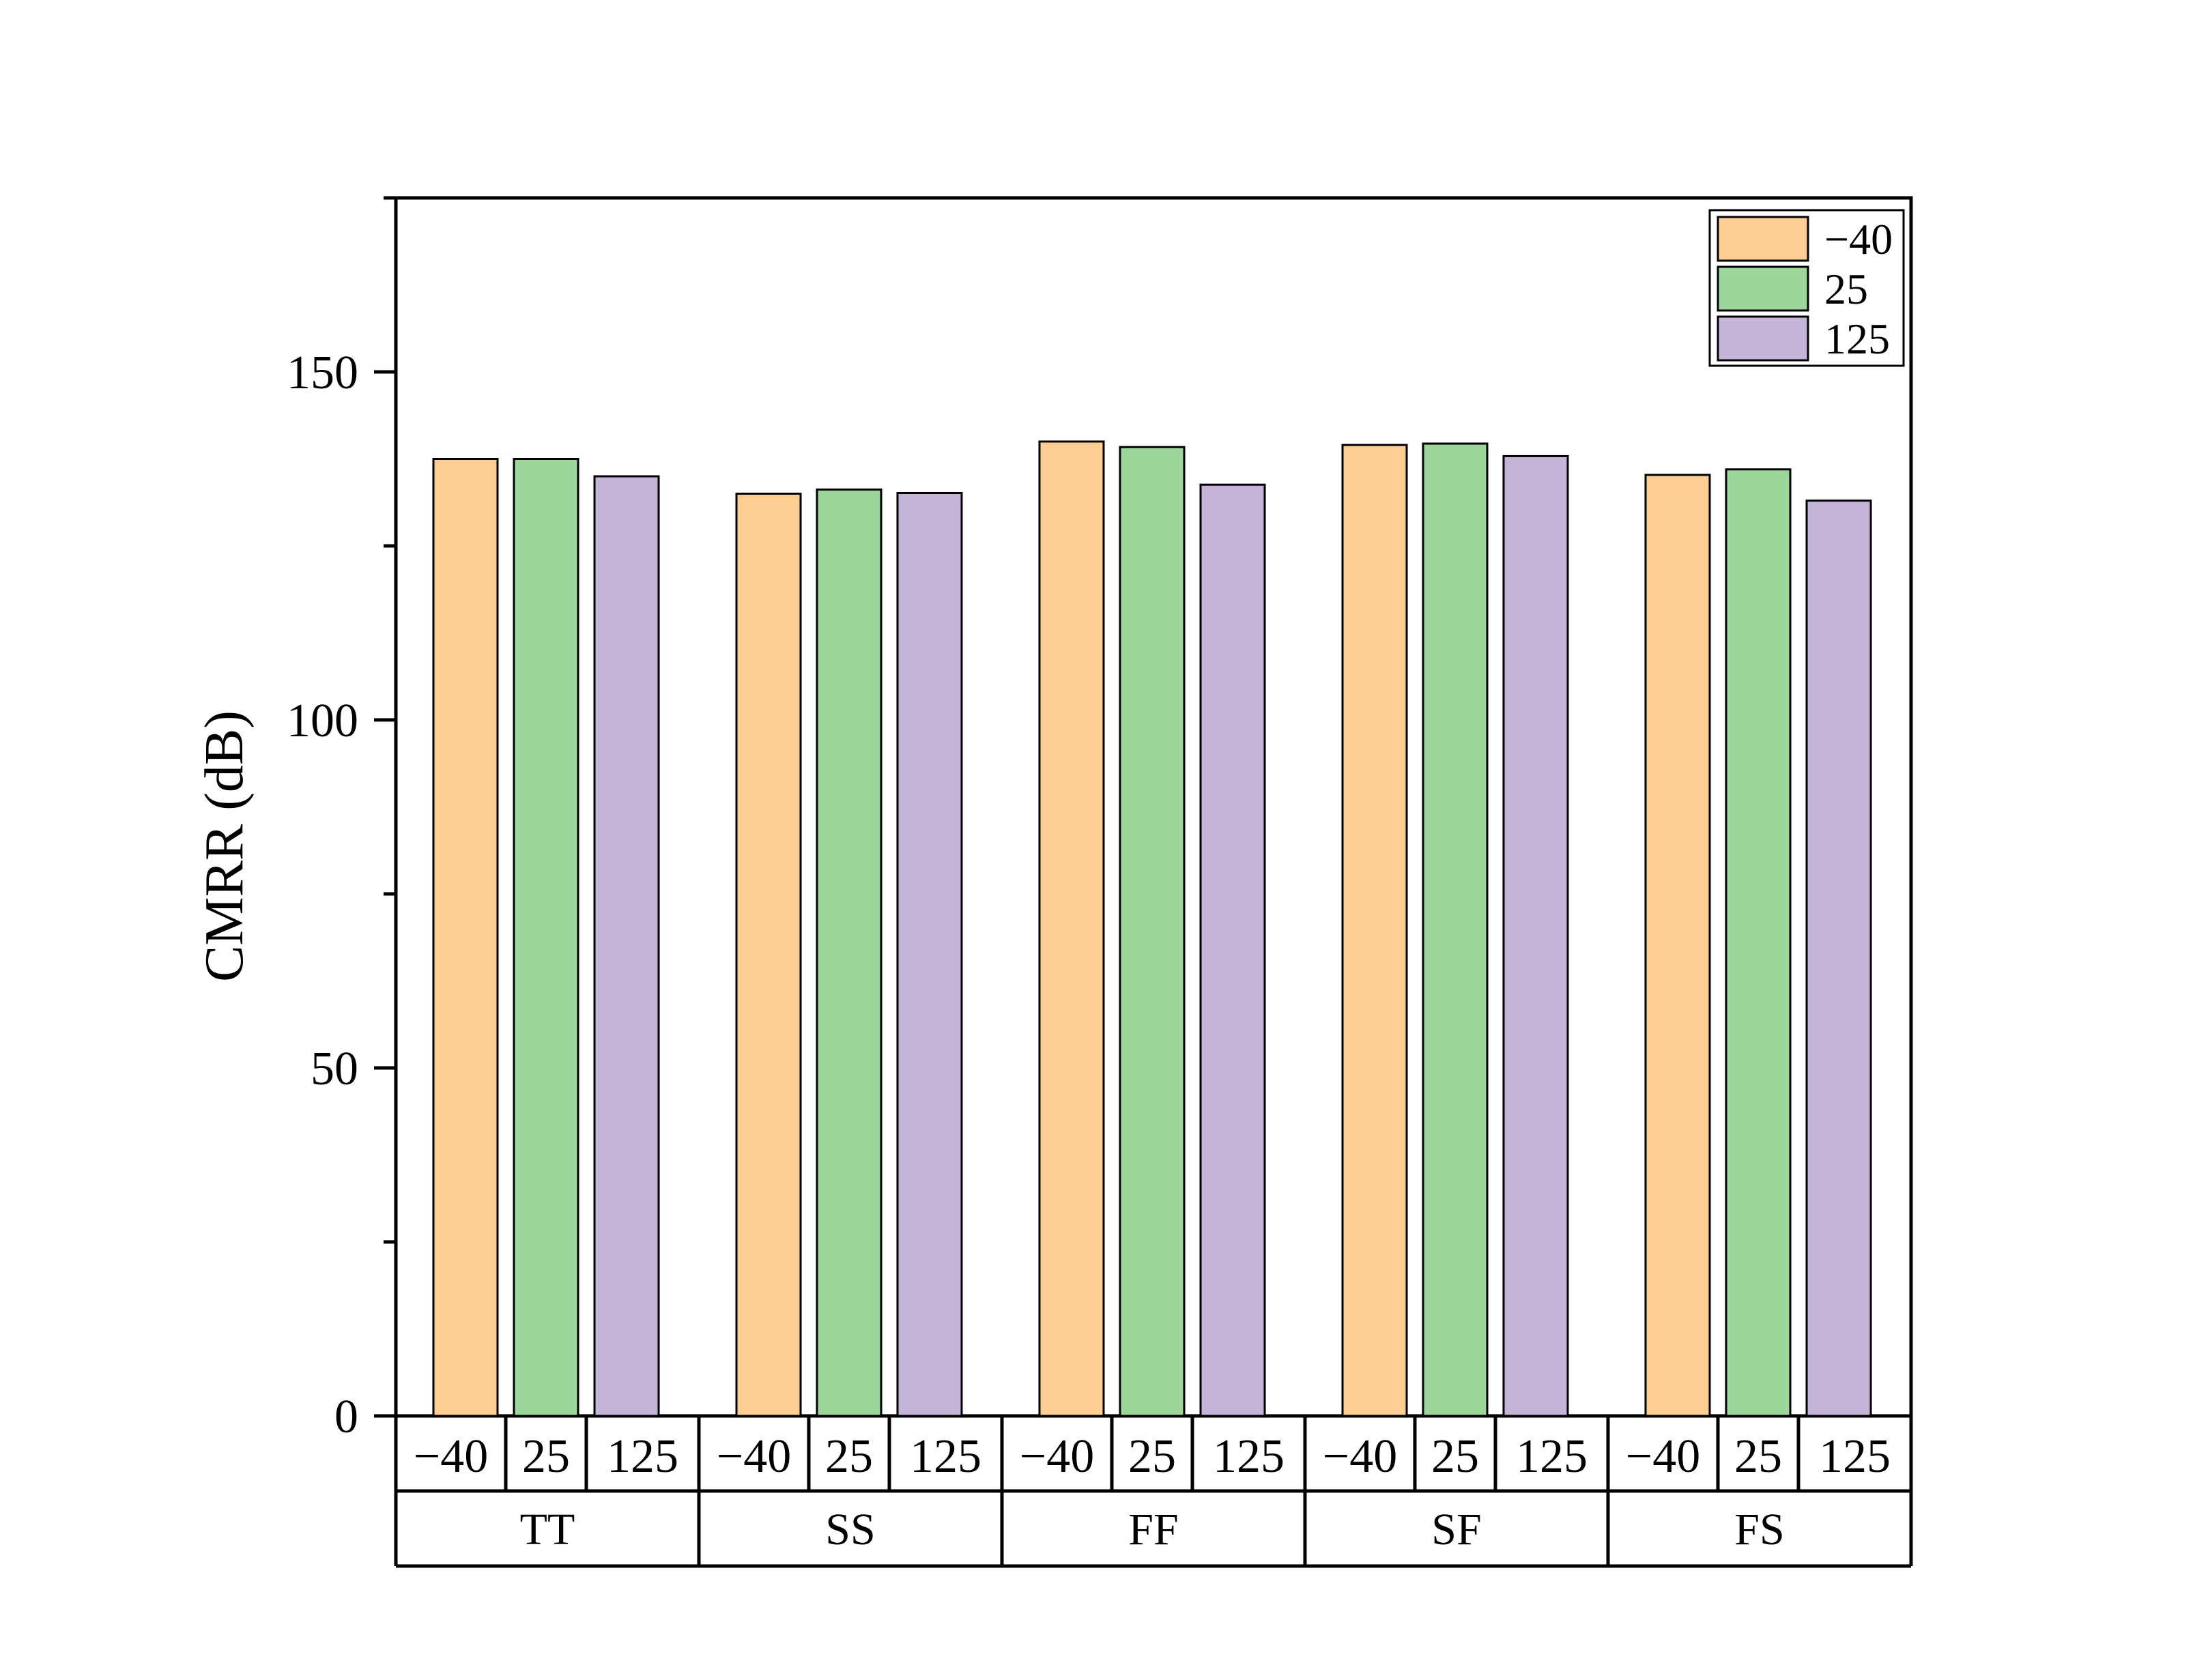 The image size is (2195, 1680). What do you see at coordinates (1857, 339) in the screenshot?
I see `legend-label: 125` at bounding box center [1857, 339].